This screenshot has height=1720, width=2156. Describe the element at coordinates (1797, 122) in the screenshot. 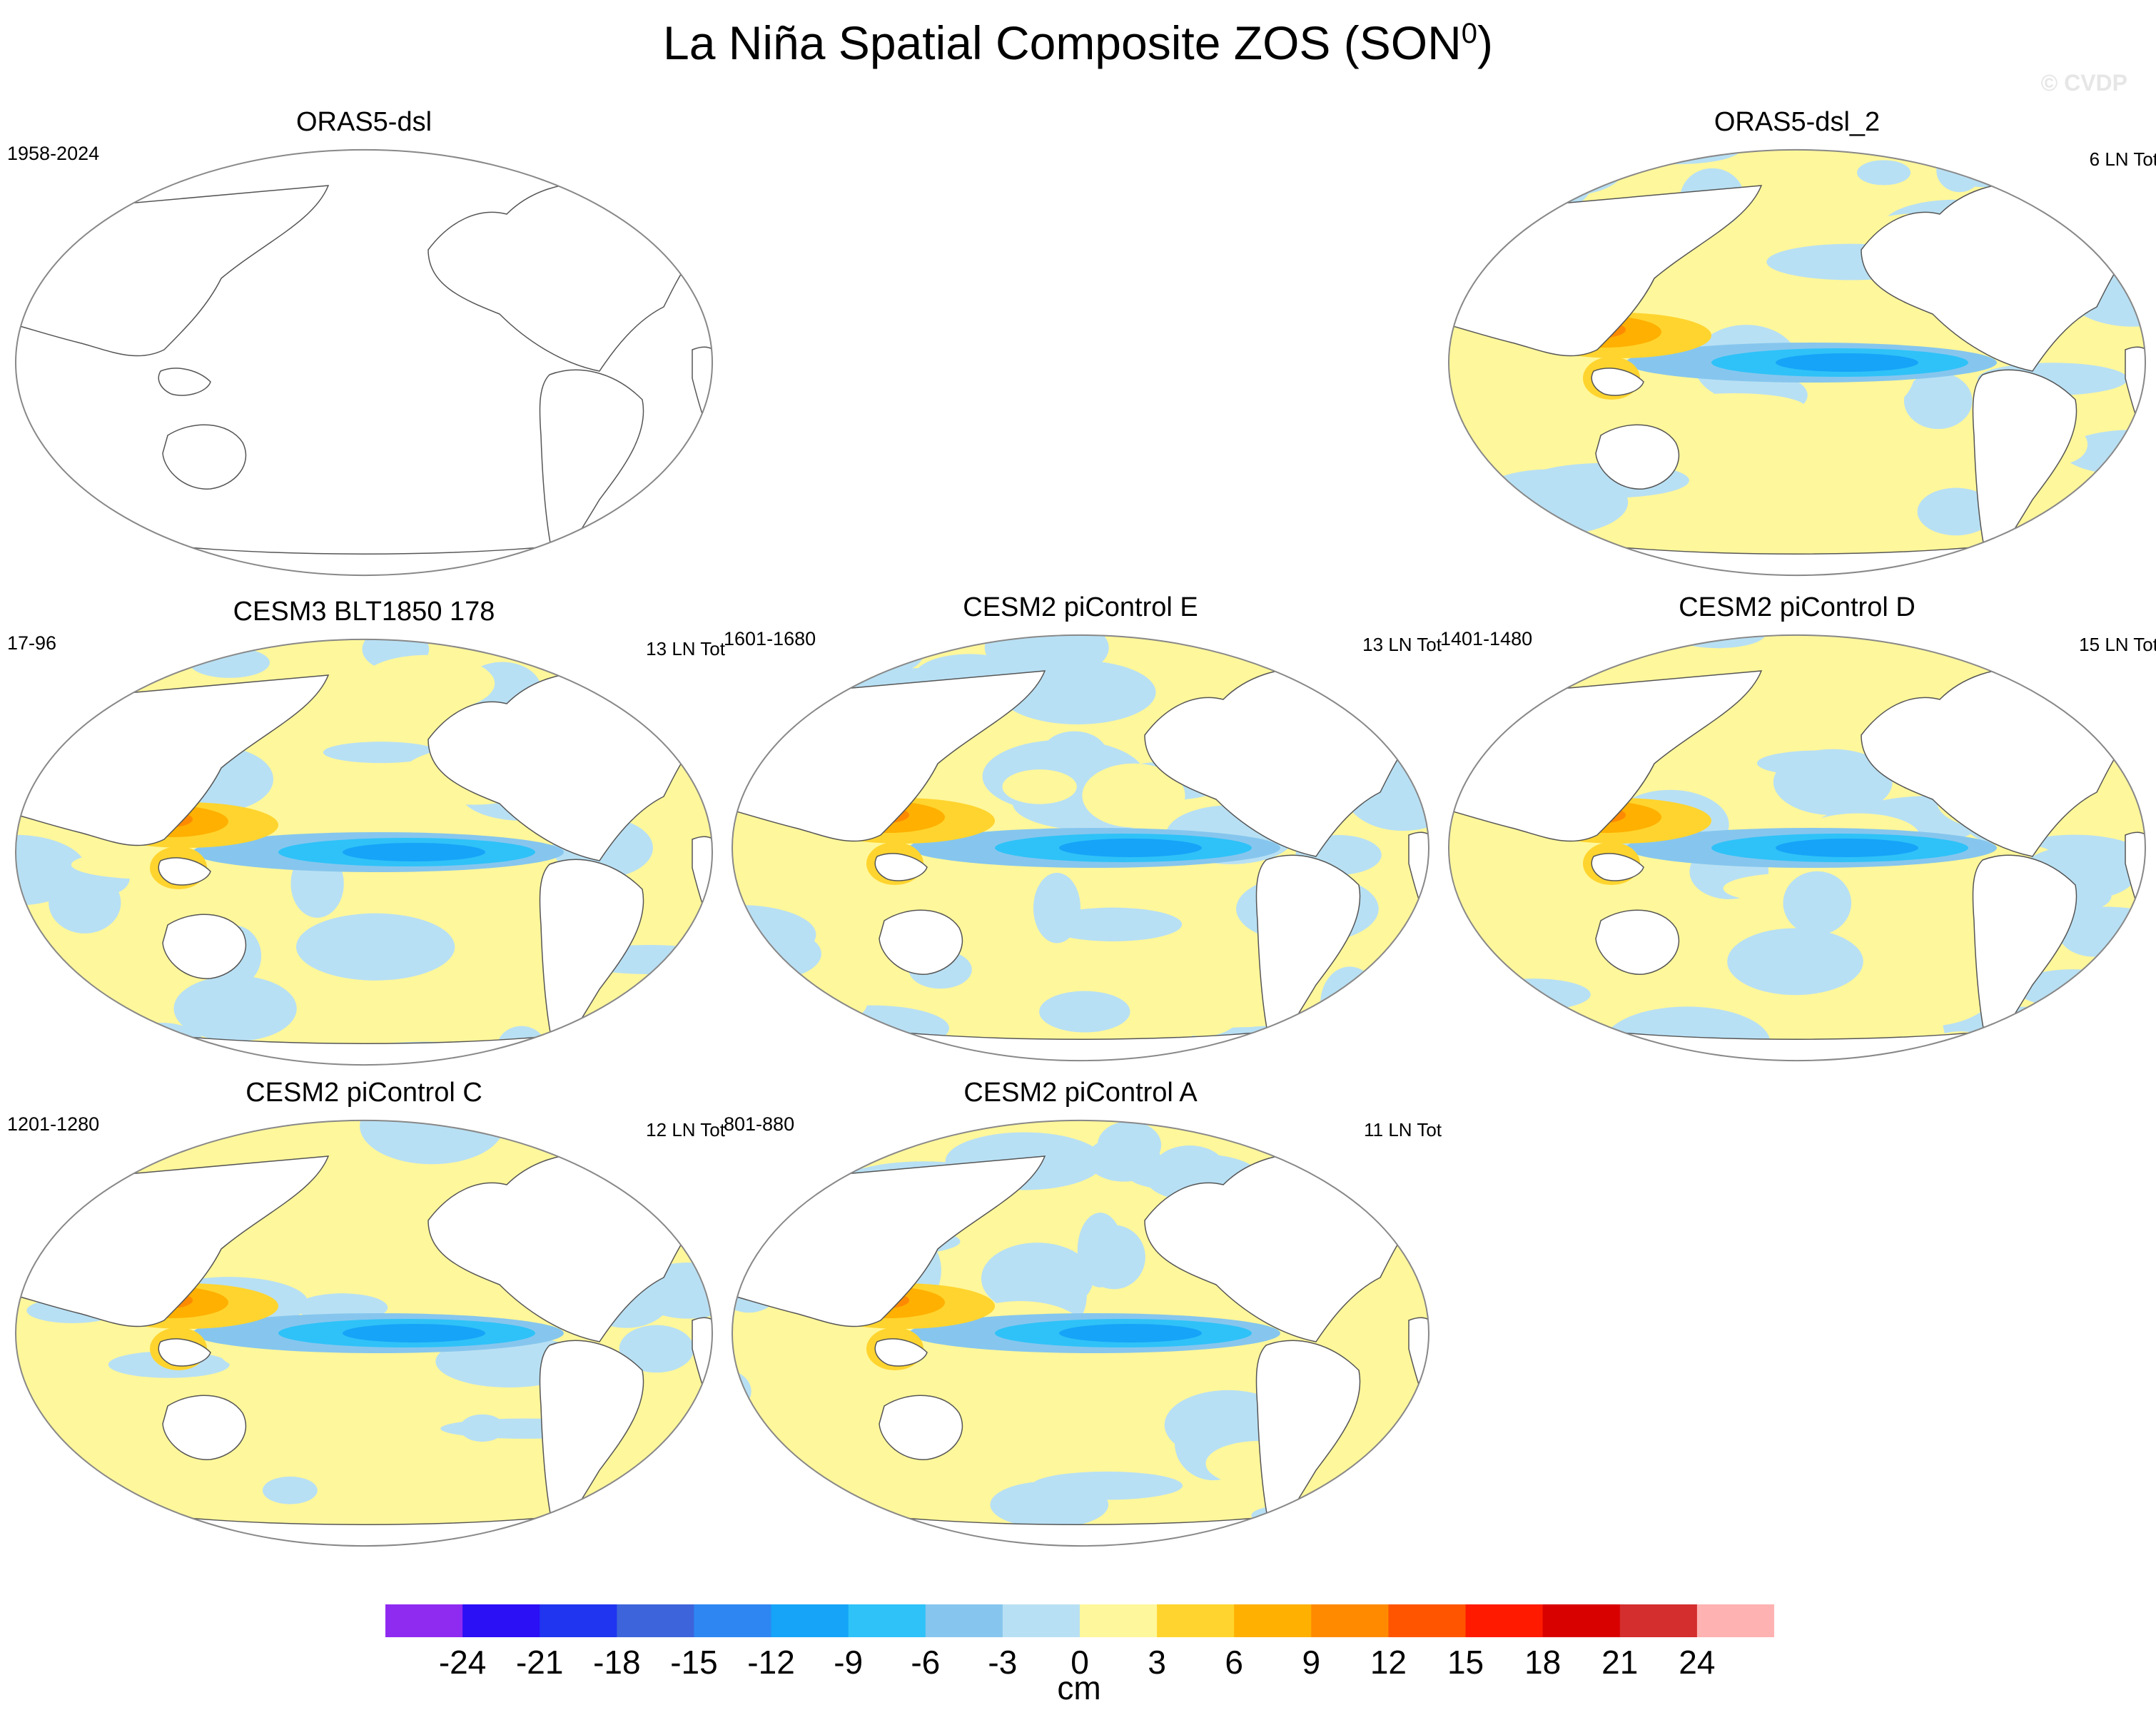

I see `panel-title: ORAS5-dsl_2` at that location.